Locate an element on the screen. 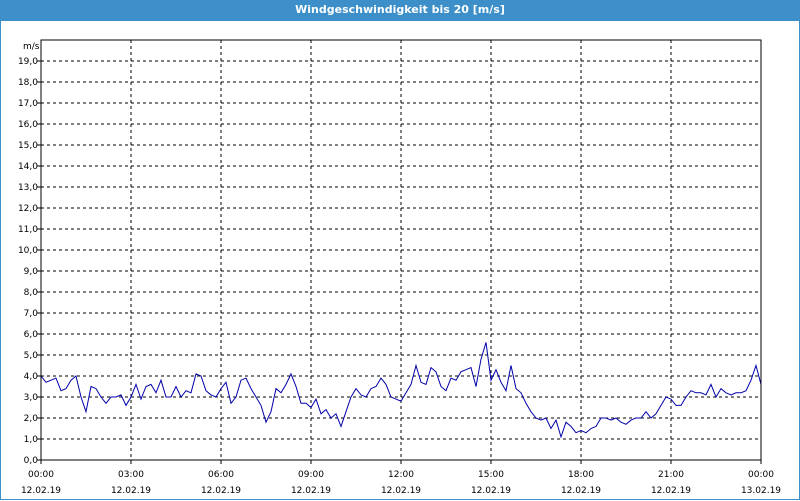  y-tick-label: 15,0 is located at coordinates (28, 146).